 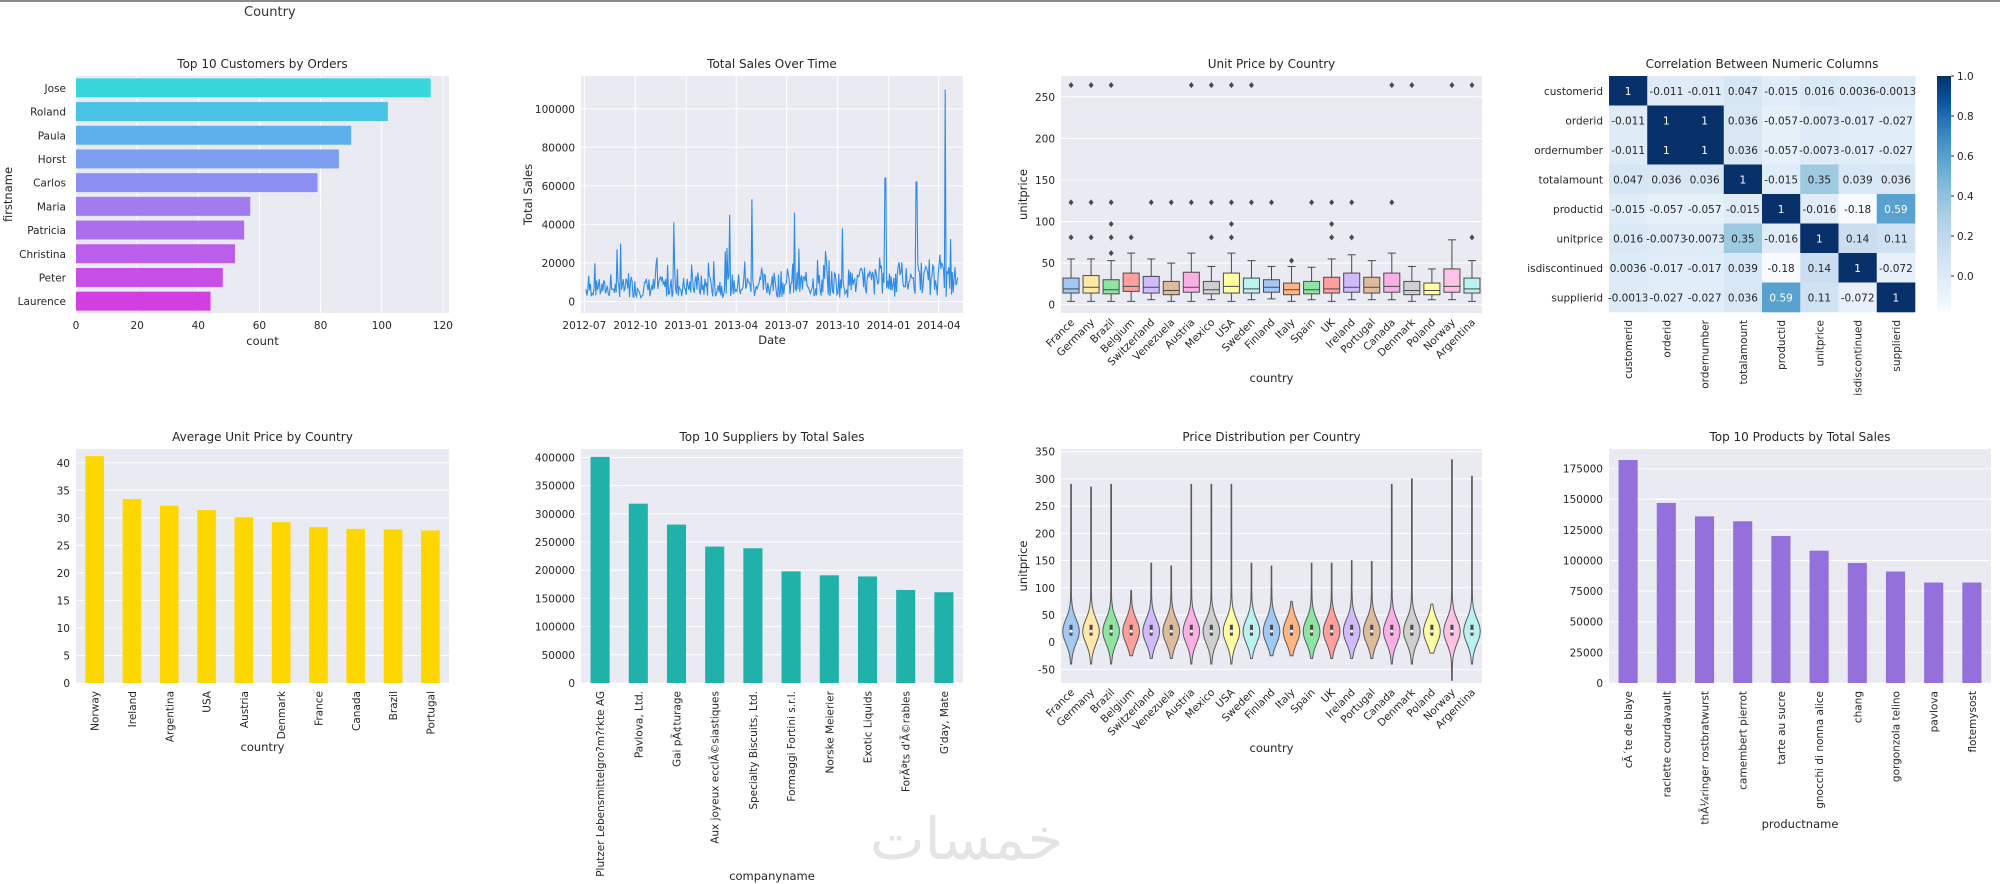 What do you see at coordinates (1859, 358) in the screenshot?
I see `x-tick-label: isdiscontinued` at bounding box center [1859, 358].